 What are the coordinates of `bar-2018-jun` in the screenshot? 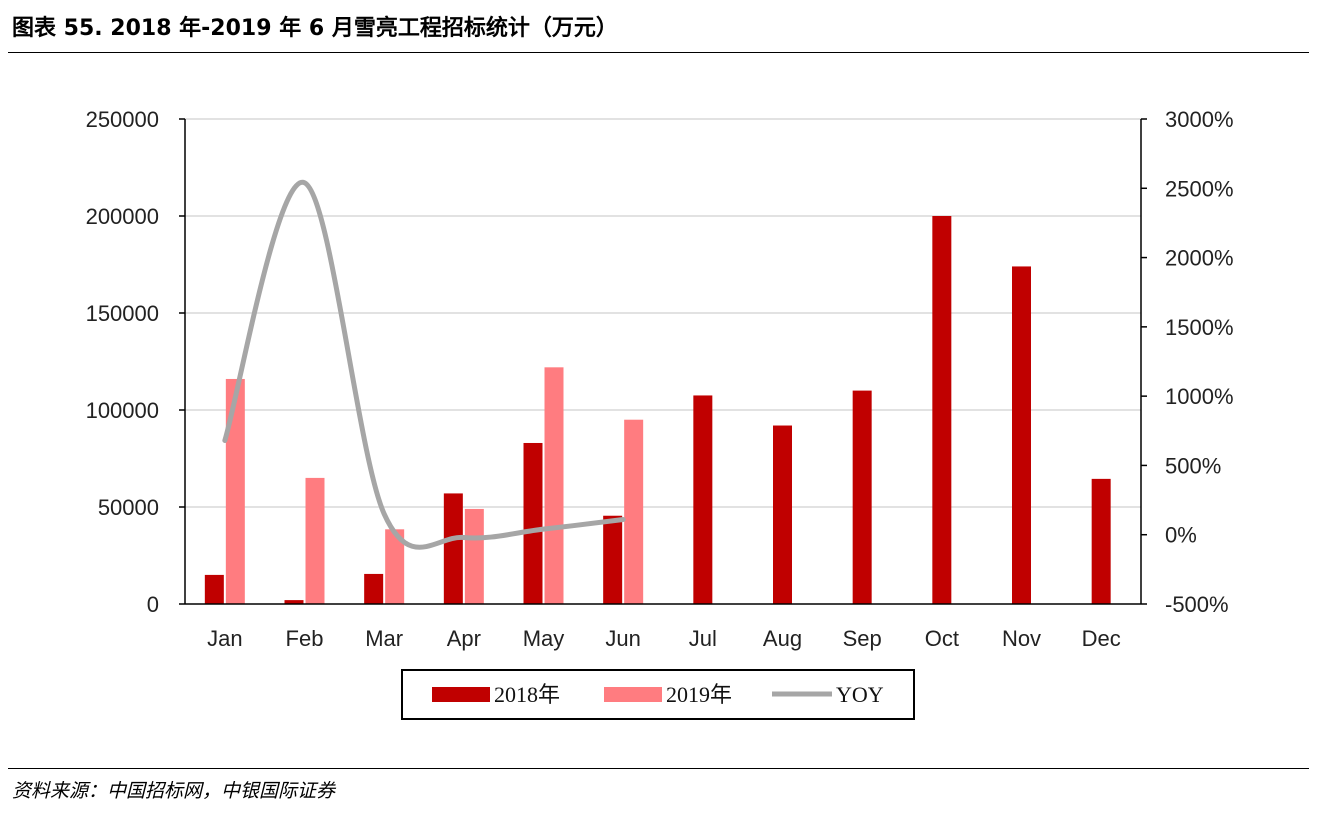 It's located at (613, 559).